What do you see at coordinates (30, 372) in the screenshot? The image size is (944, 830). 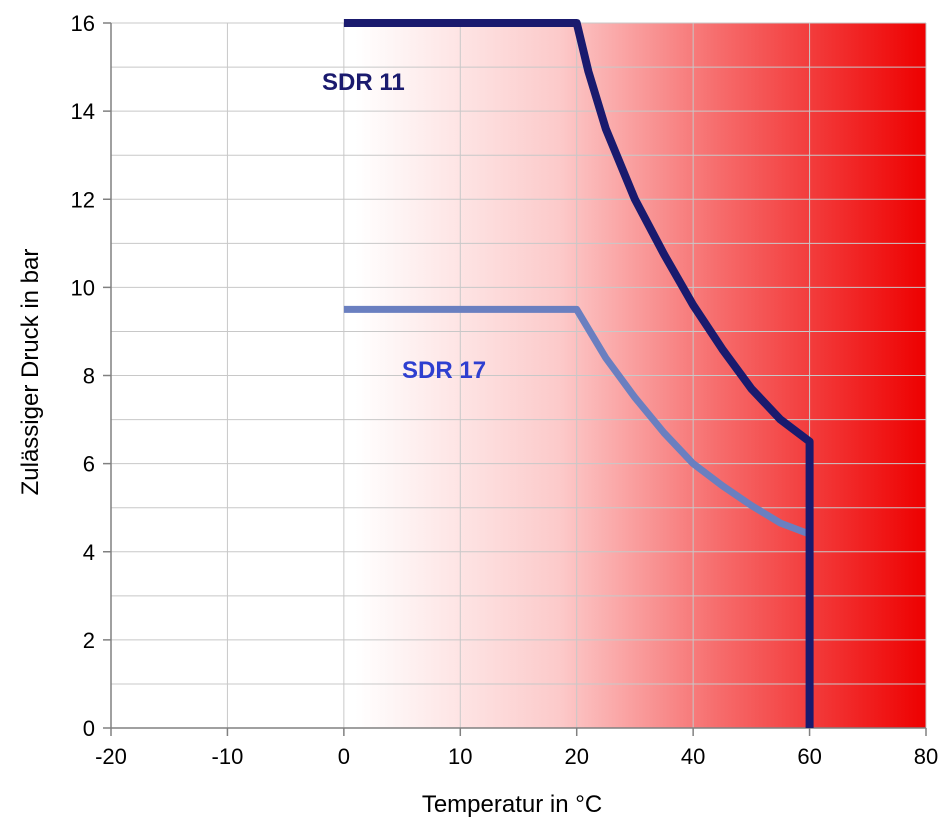 I see `y-axis-title: Zulässiger Druck in bar` at bounding box center [30, 372].